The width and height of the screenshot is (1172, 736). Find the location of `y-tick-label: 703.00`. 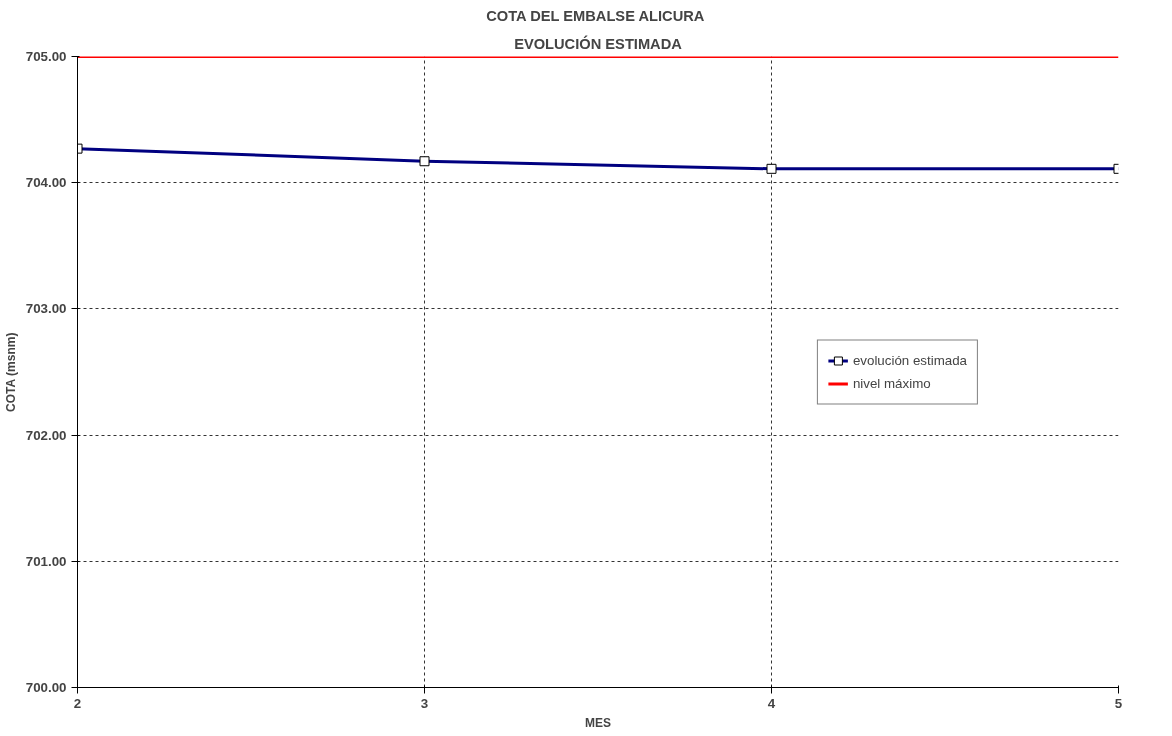

y-tick-label: 703.00 is located at coordinates (46, 309).